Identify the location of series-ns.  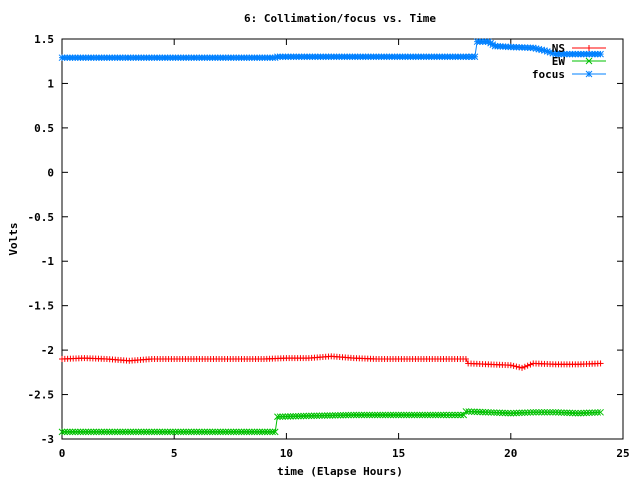
(331, 362).